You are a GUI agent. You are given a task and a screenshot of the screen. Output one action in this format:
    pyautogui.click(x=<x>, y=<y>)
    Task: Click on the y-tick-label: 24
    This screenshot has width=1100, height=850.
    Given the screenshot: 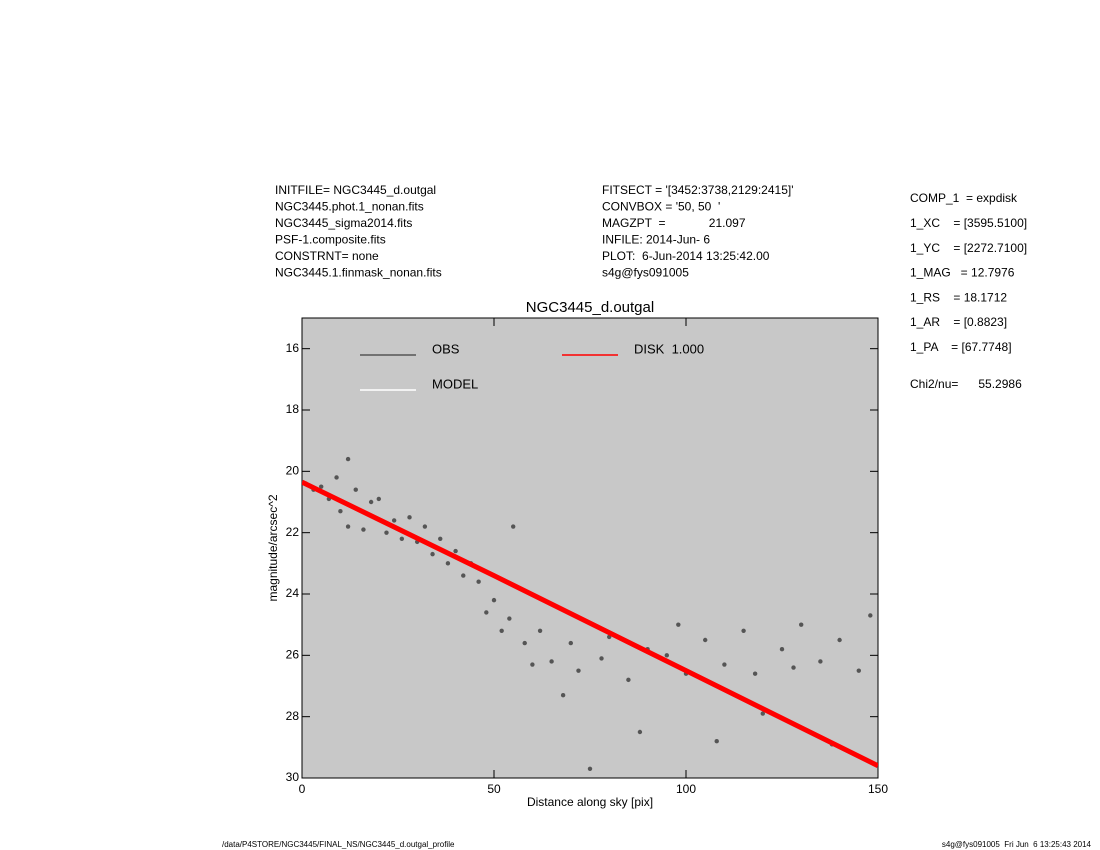 What is the action you would take?
    pyautogui.click(x=293, y=593)
    